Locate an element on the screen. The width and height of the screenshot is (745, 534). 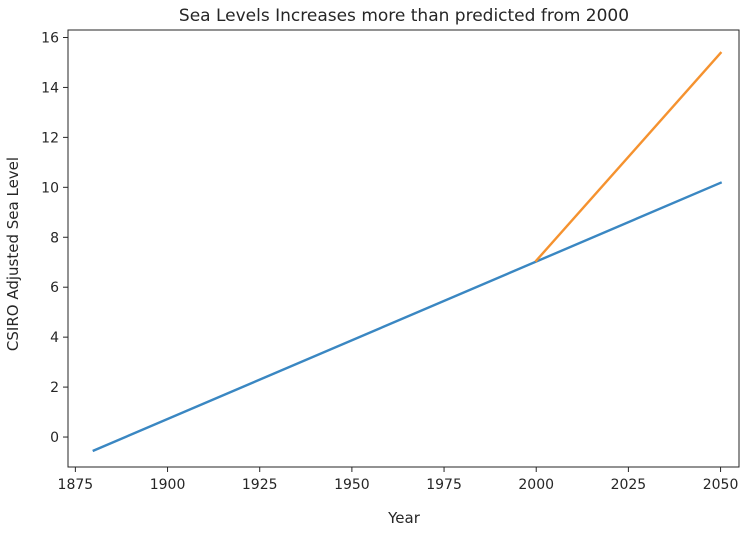
x-tick-label: 2050 is located at coordinates (721, 485).